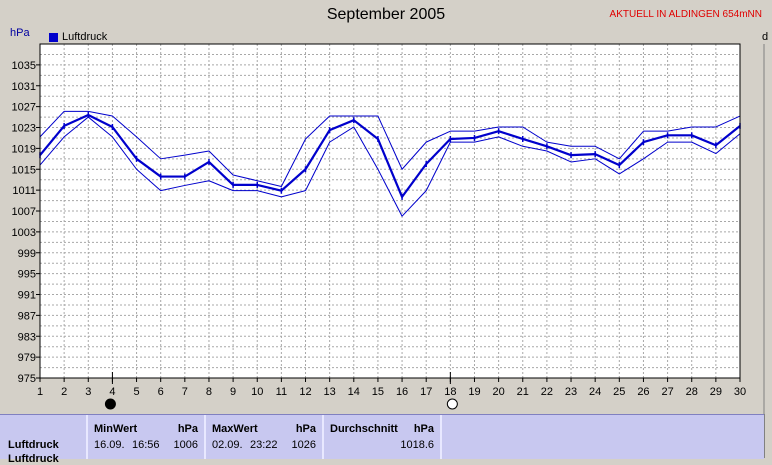 The image size is (772, 465). Describe the element at coordinates (354, 392) in the screenshot. I see `x-tick-label: 14` at that location.